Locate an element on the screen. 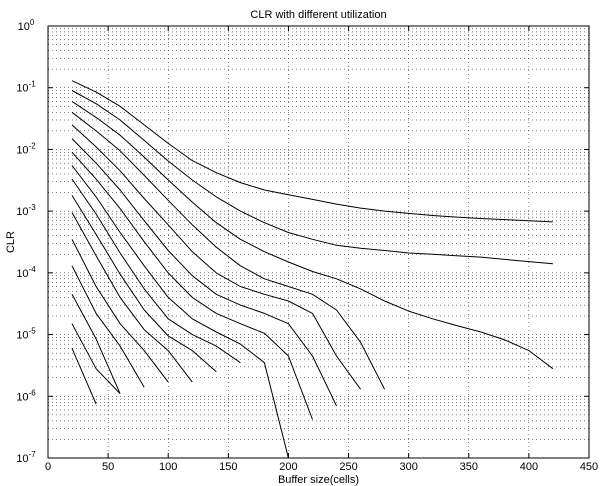  y-tick-label: 10⁻² is located at coordinates (26, 148).